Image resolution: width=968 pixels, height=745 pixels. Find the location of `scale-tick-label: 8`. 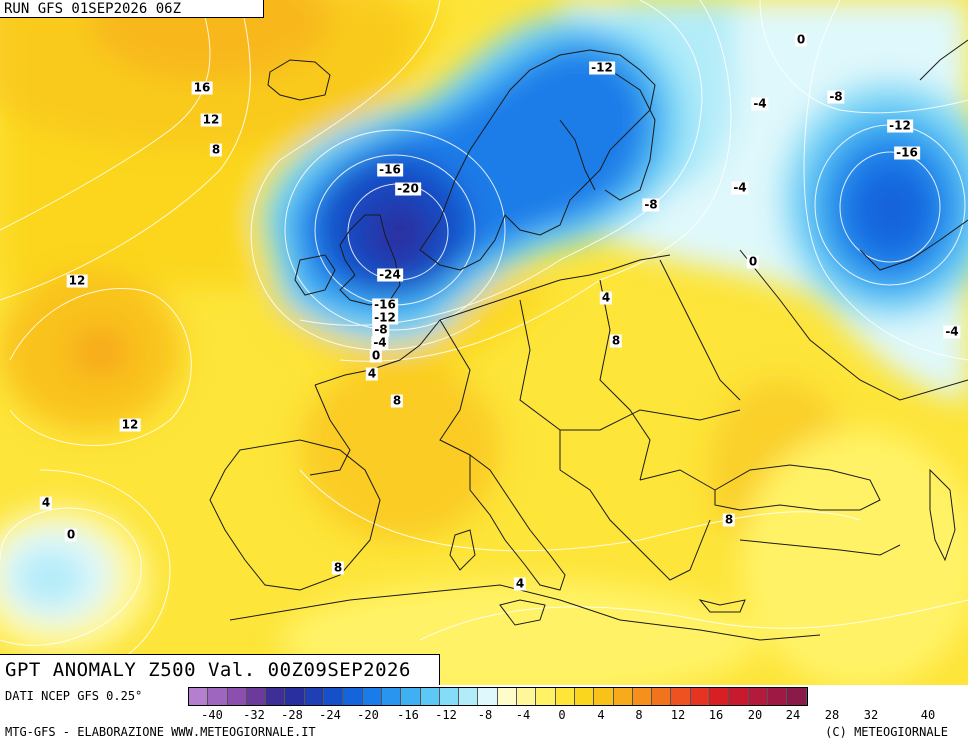

scale-tick-label: 8 is located at coordinates (639, 715).